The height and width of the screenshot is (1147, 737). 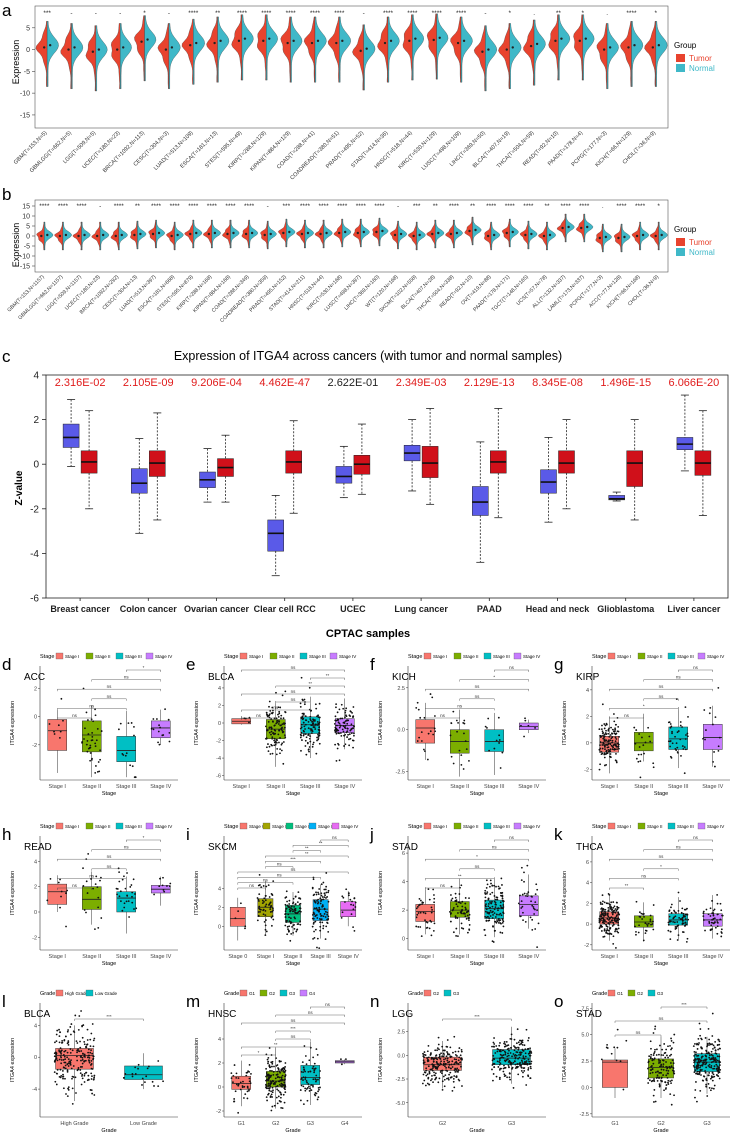 I want to click on y-tick-label: -2, so click(x=586, y=946).